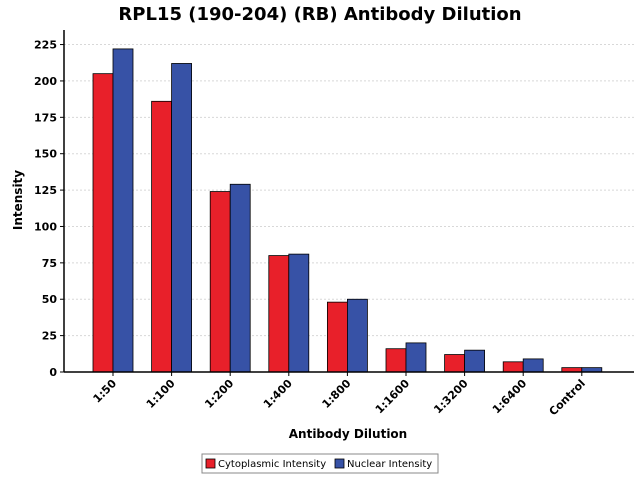  Describe the element at coordinates (567, 397) in the screenshot. I see `x-tick-label: Control` at that location.